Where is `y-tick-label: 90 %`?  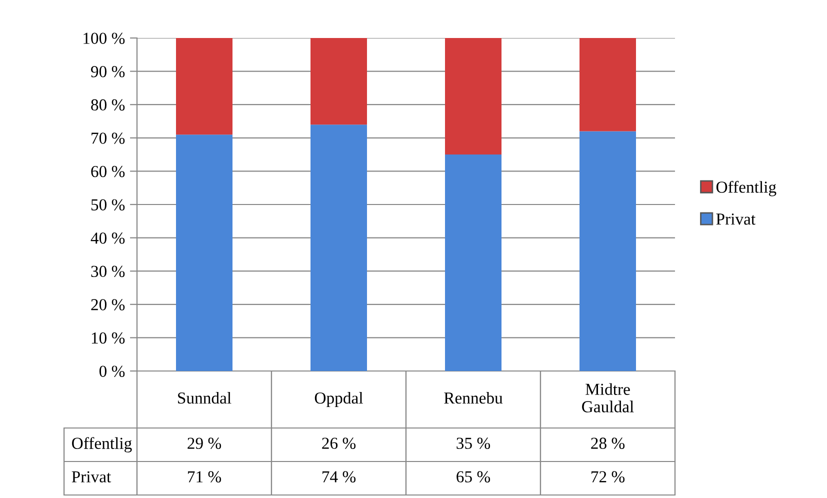
y-tick-label: 90 % is located at coordinates (108, 72).